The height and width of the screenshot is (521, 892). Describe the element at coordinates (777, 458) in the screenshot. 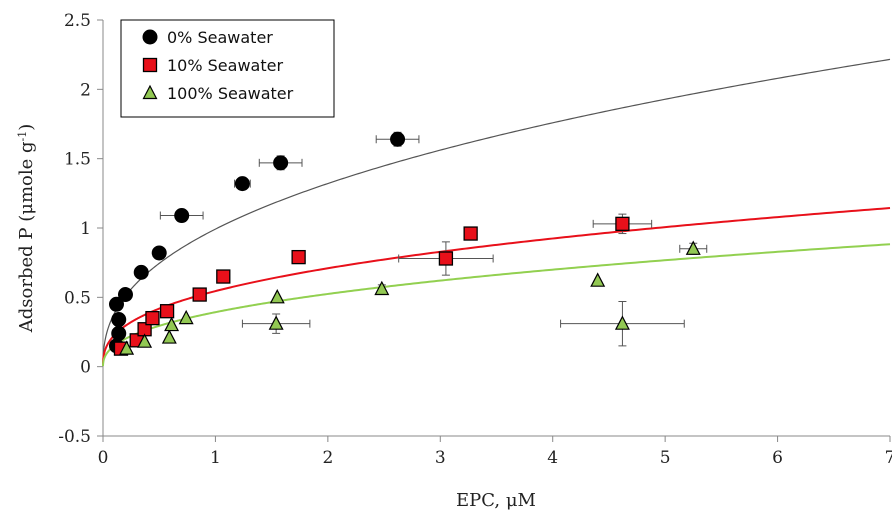

I see `x-tick-label: 6` at that location.